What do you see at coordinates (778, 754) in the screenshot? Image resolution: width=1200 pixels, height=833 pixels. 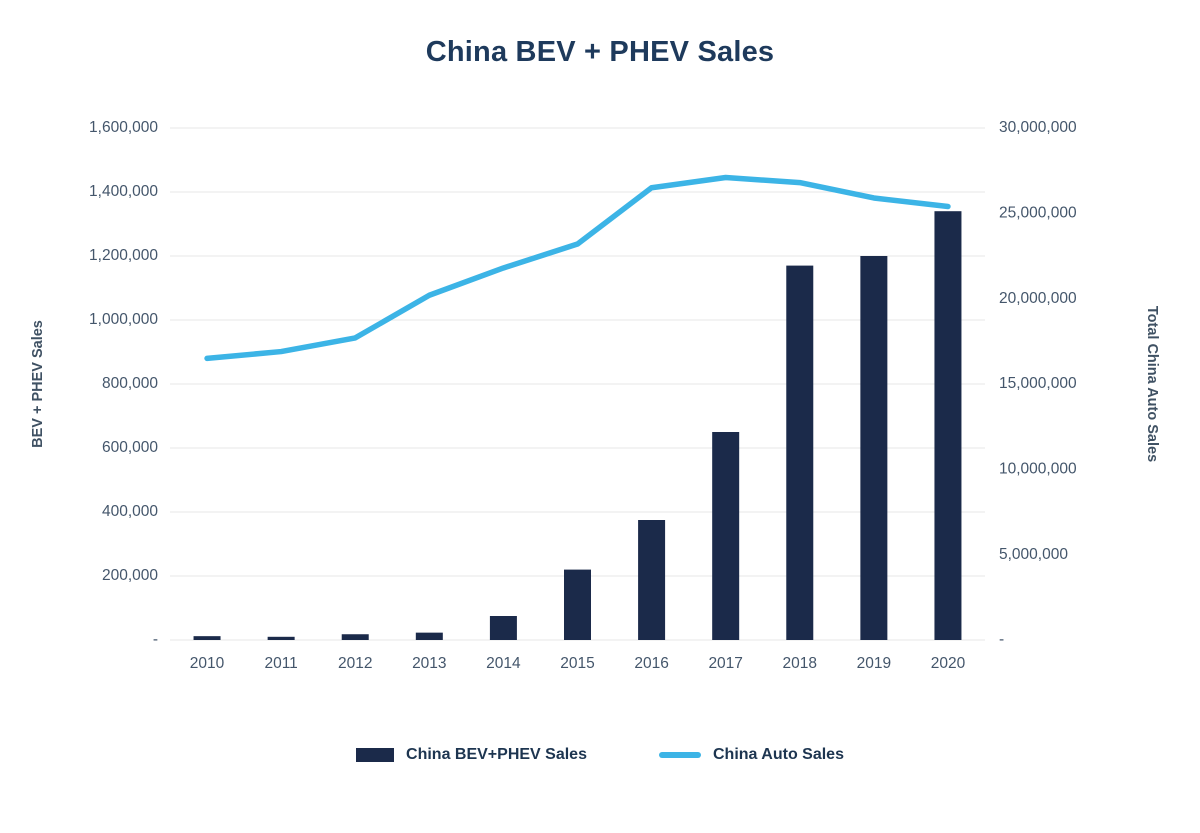 I see `legend-label-auto-sales: China Auto Sales` at bounding box center [778, 754].